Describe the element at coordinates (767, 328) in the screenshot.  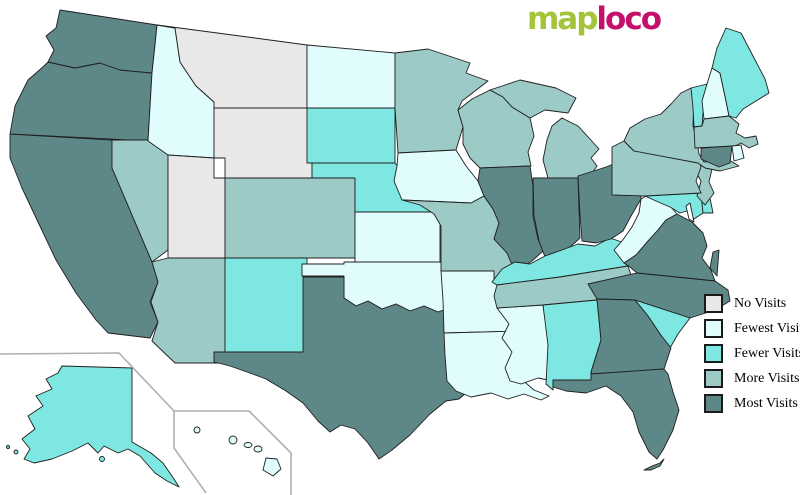
I see `fewest-visits-label: Fewest Visits` at that location.